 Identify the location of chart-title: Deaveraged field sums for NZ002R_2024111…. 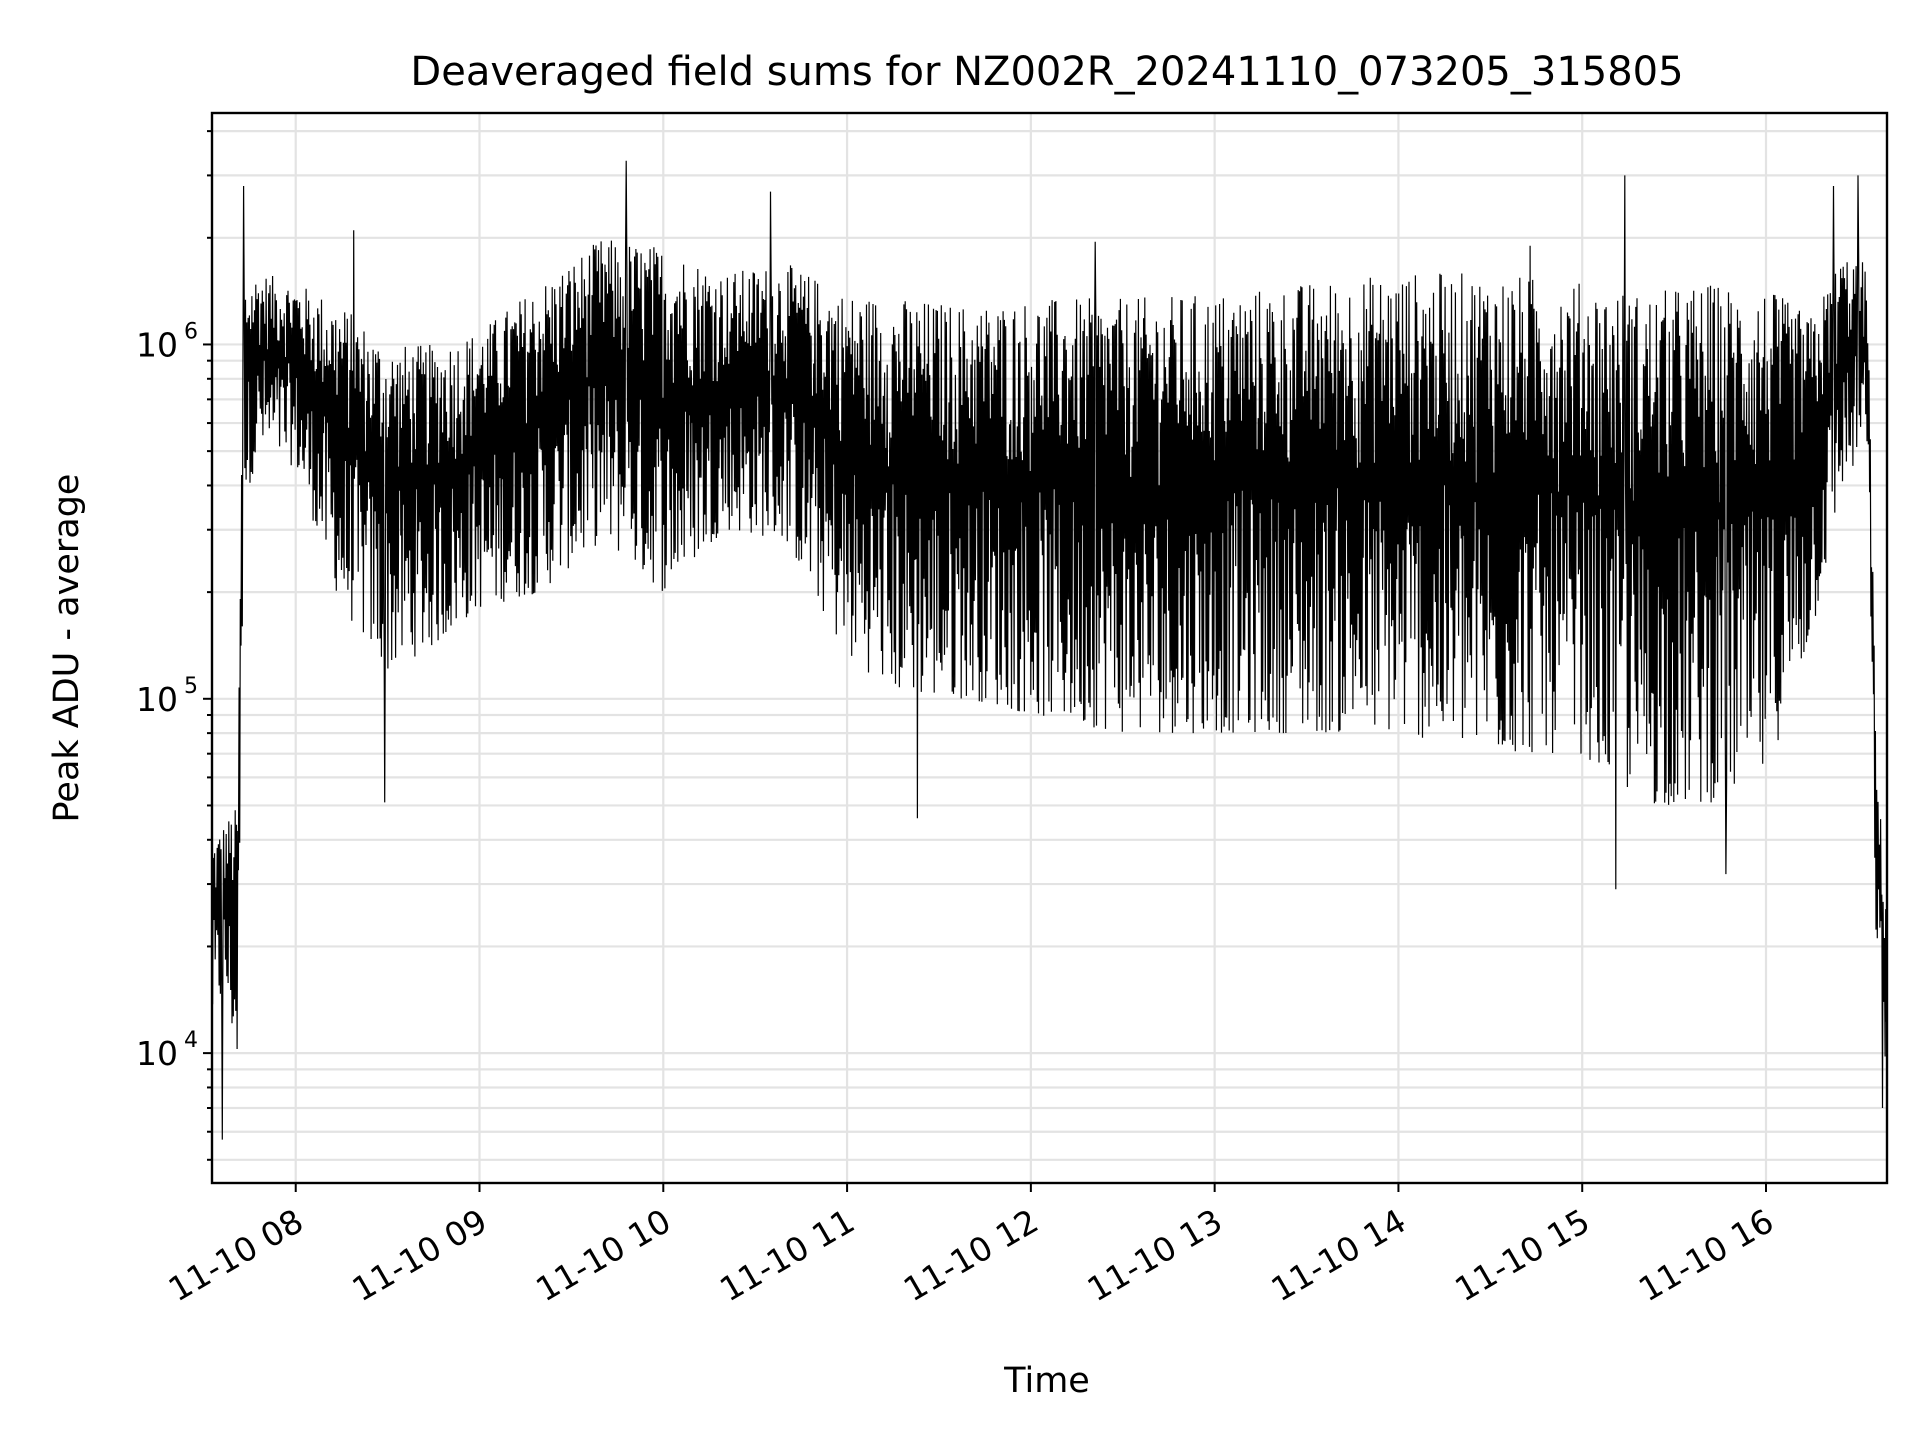
(1046, 72).